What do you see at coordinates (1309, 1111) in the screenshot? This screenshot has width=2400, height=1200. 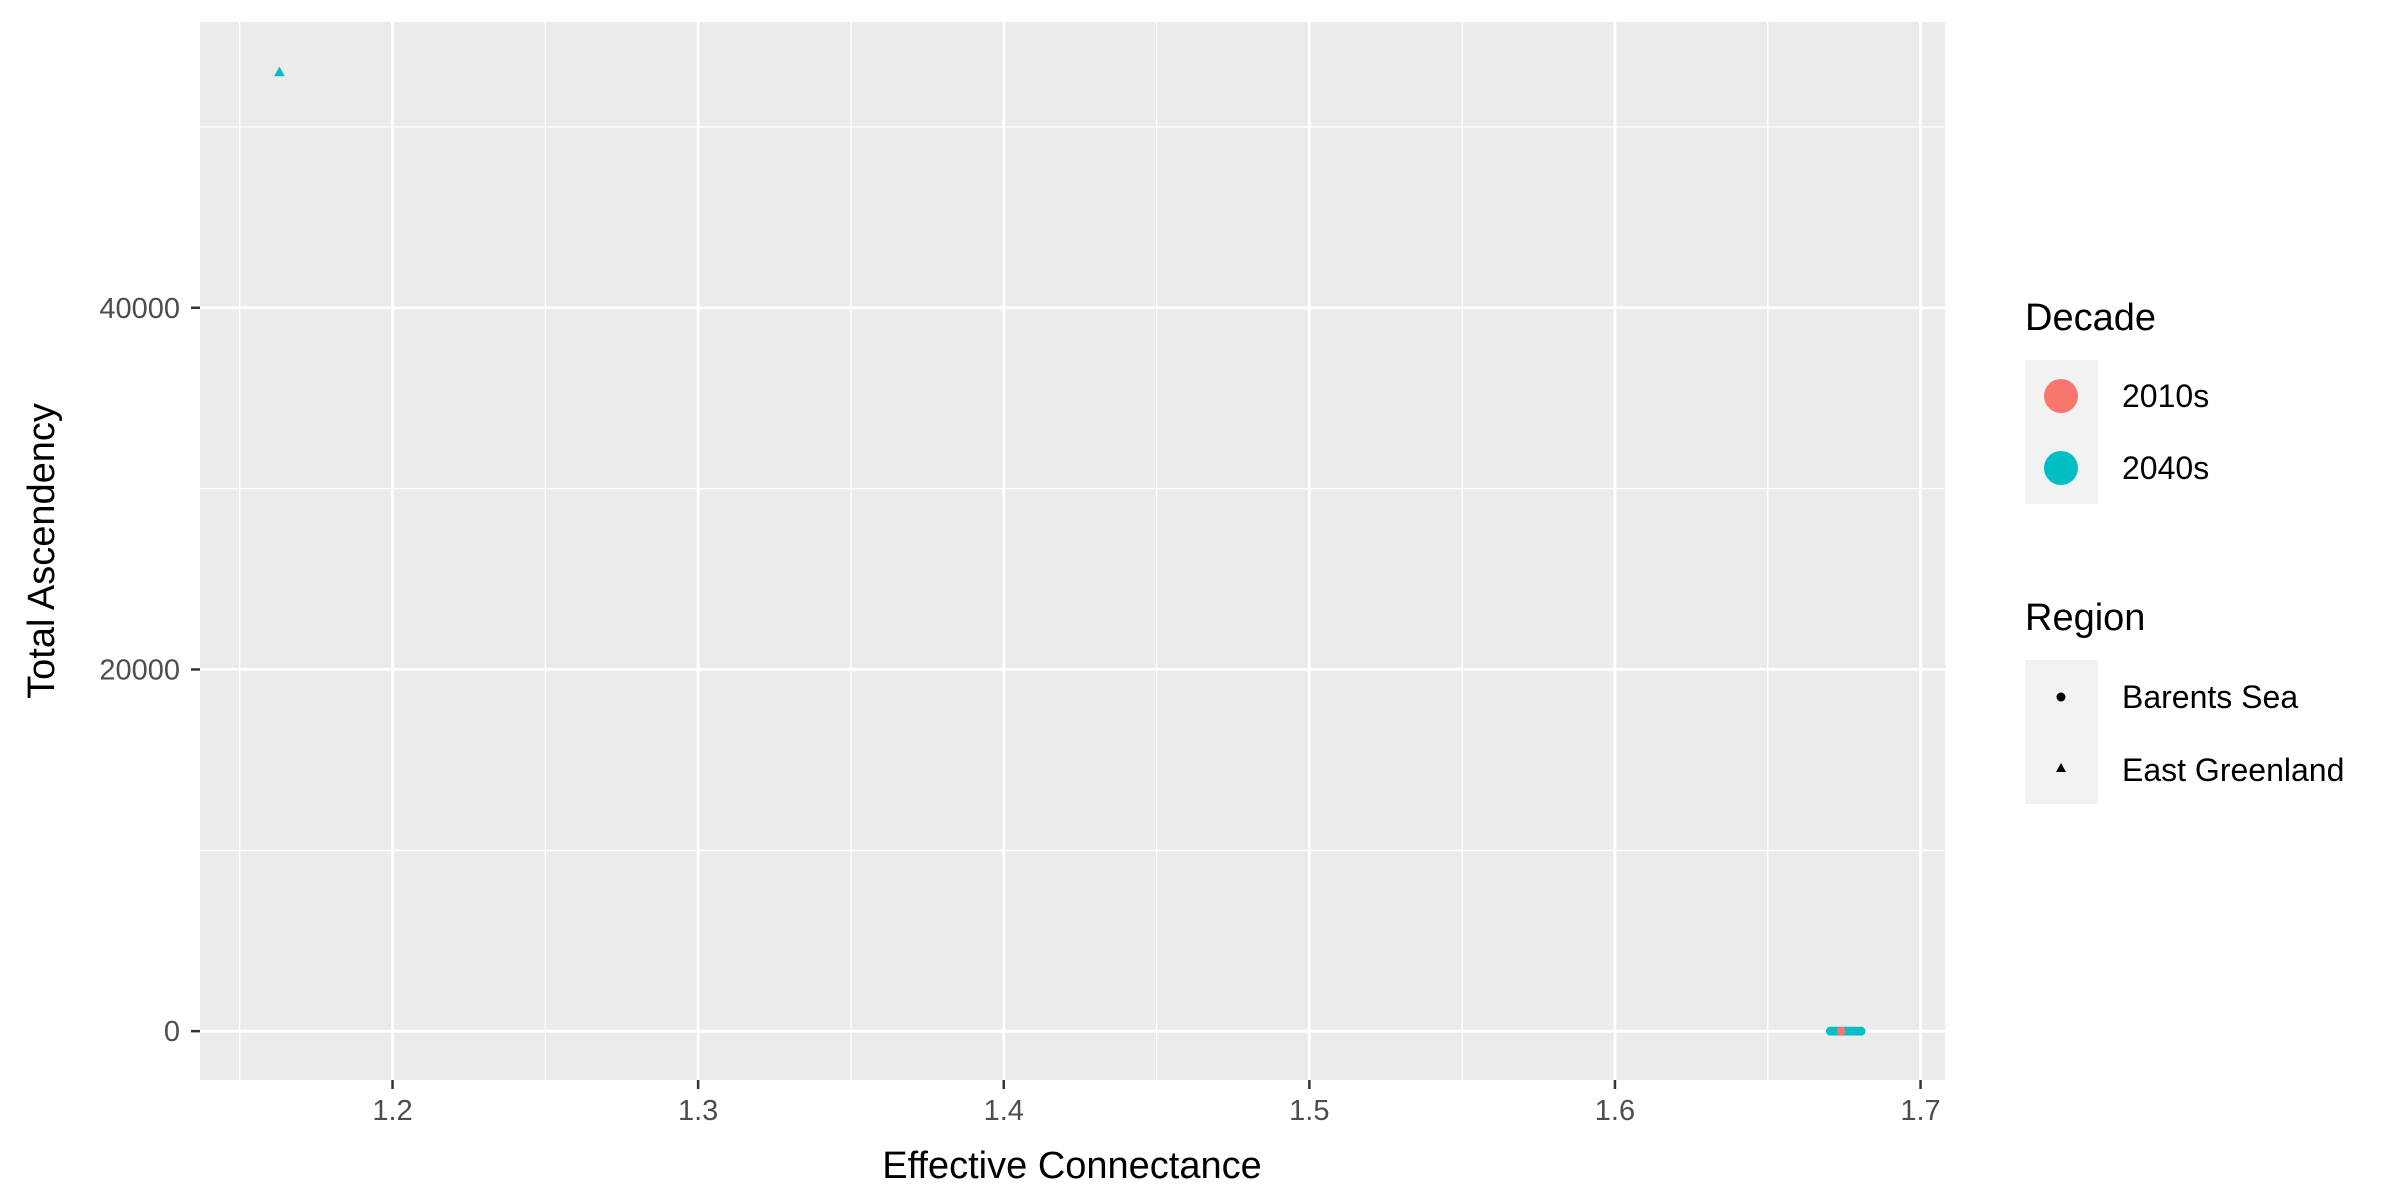 I see `x-tick-label: 1.5` at bounding box center [1309, 1111].